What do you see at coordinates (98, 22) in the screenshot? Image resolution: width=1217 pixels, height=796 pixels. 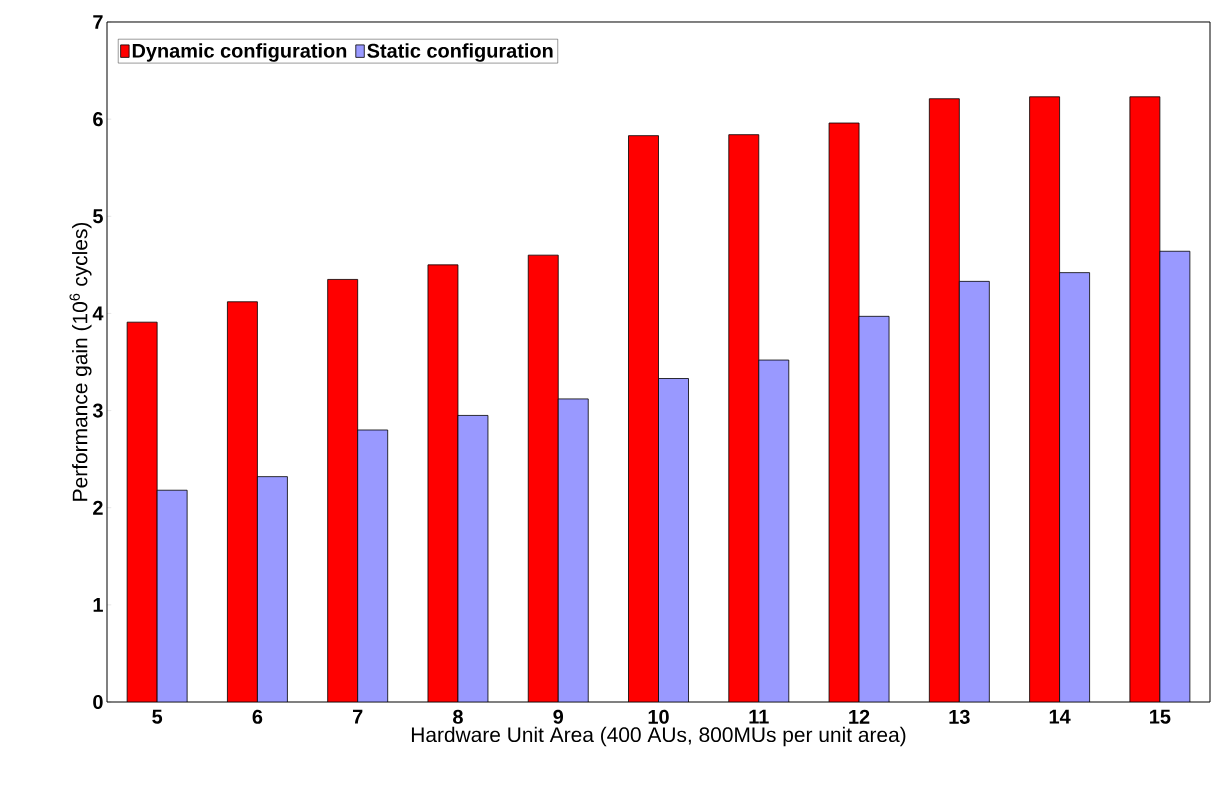 I see `y-tick-label: 7` at bounding box center [98, 22].